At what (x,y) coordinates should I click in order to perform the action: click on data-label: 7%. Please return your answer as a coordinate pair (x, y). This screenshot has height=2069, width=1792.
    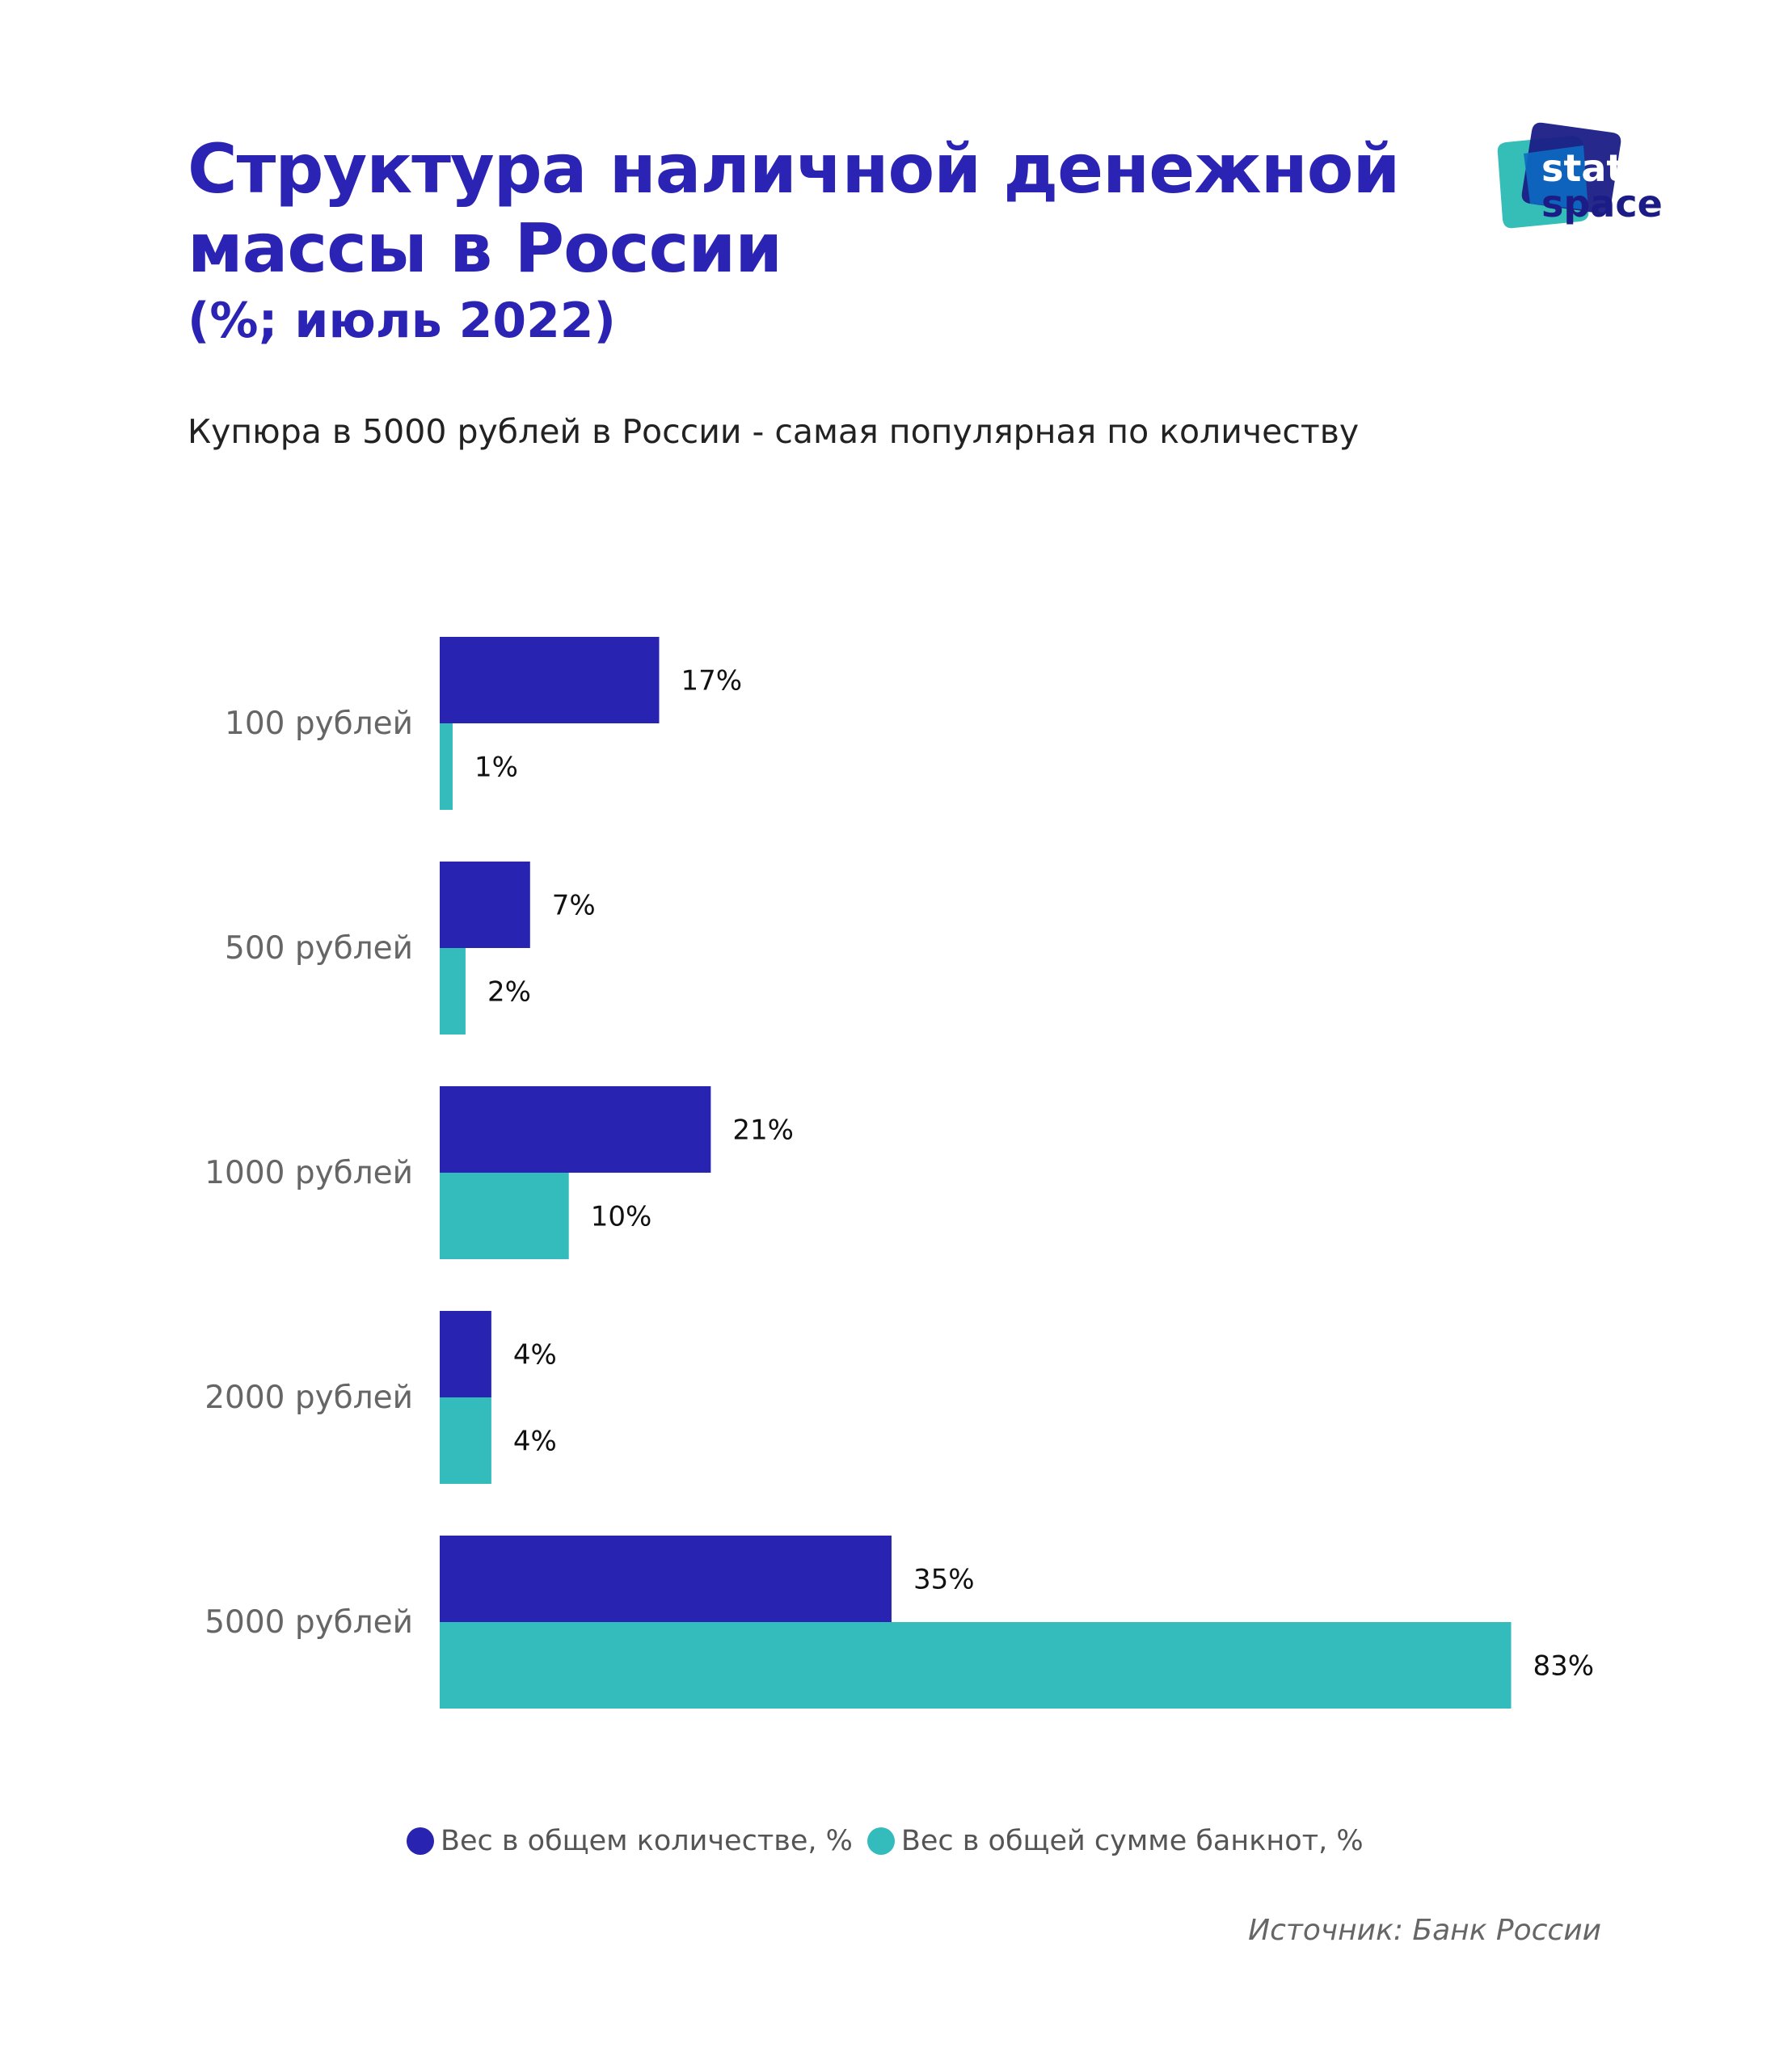
    Looking at the image, I should click on (574, 906).